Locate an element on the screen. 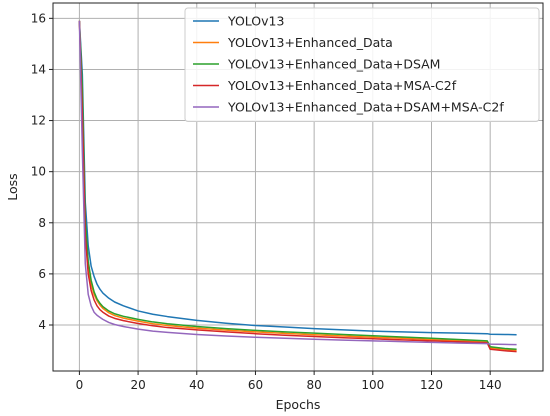  y-tick-label: 10 is located at coordinates (38, 172).